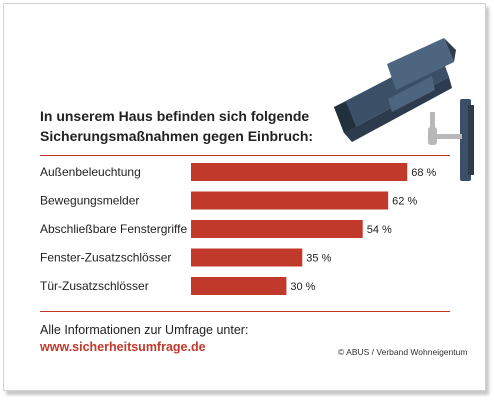  What do you see at coordinates (423, 173) in the screenshot?
I see `value-label: 68 %` at bounding box center [423, 173].